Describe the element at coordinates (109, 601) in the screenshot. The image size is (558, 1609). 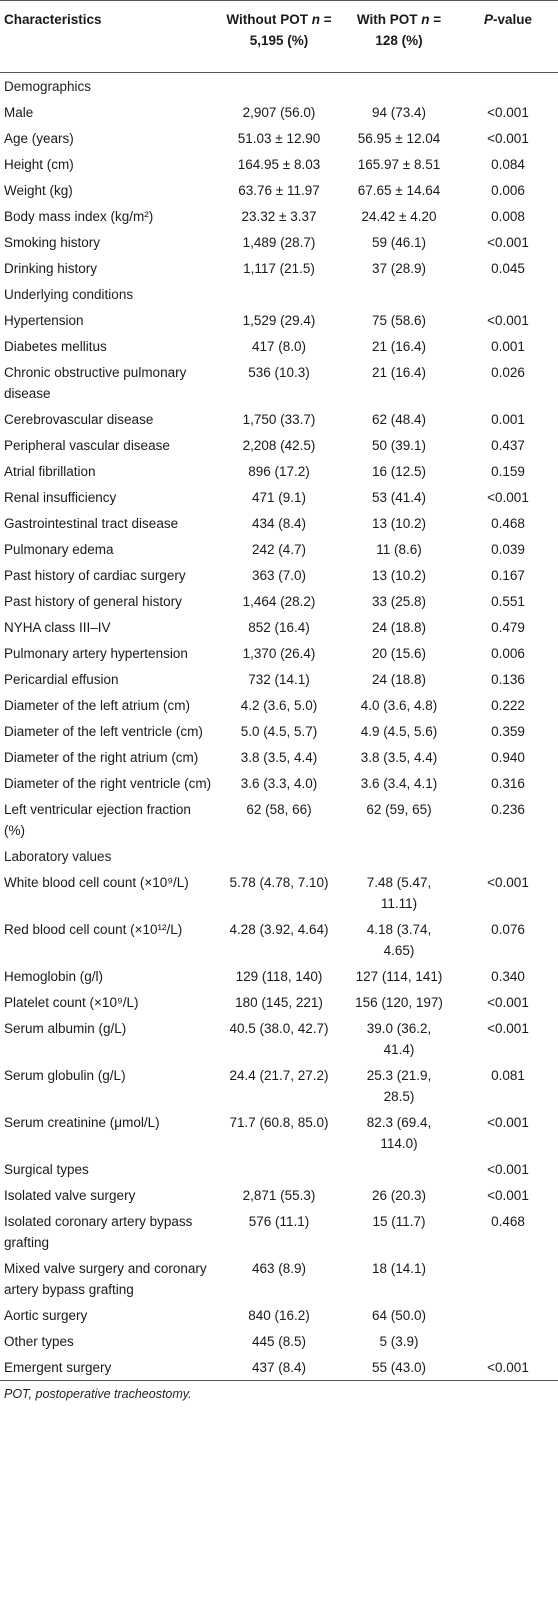
I see `row-label: Past history of general history` at that location.